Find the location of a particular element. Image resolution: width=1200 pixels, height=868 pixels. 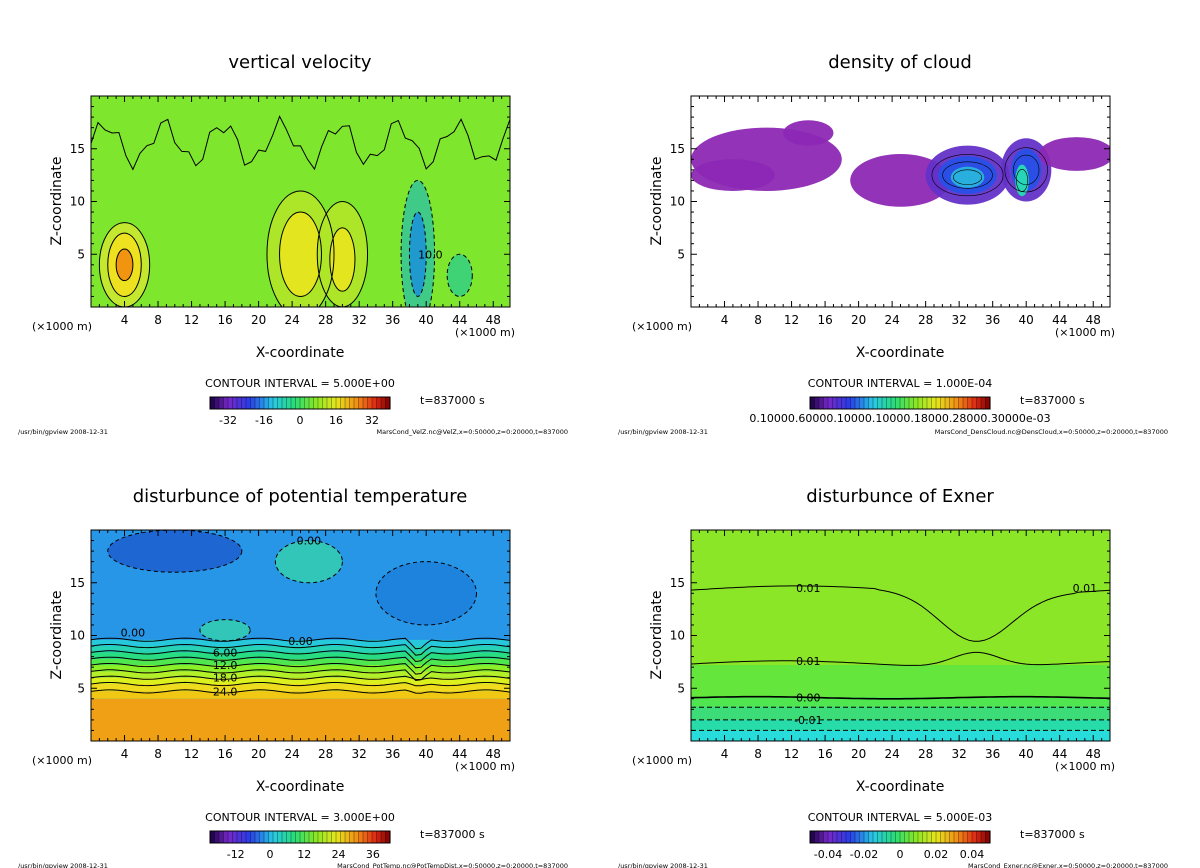

colorbar-tick-label: 24 is located at coordinates (339, 854).